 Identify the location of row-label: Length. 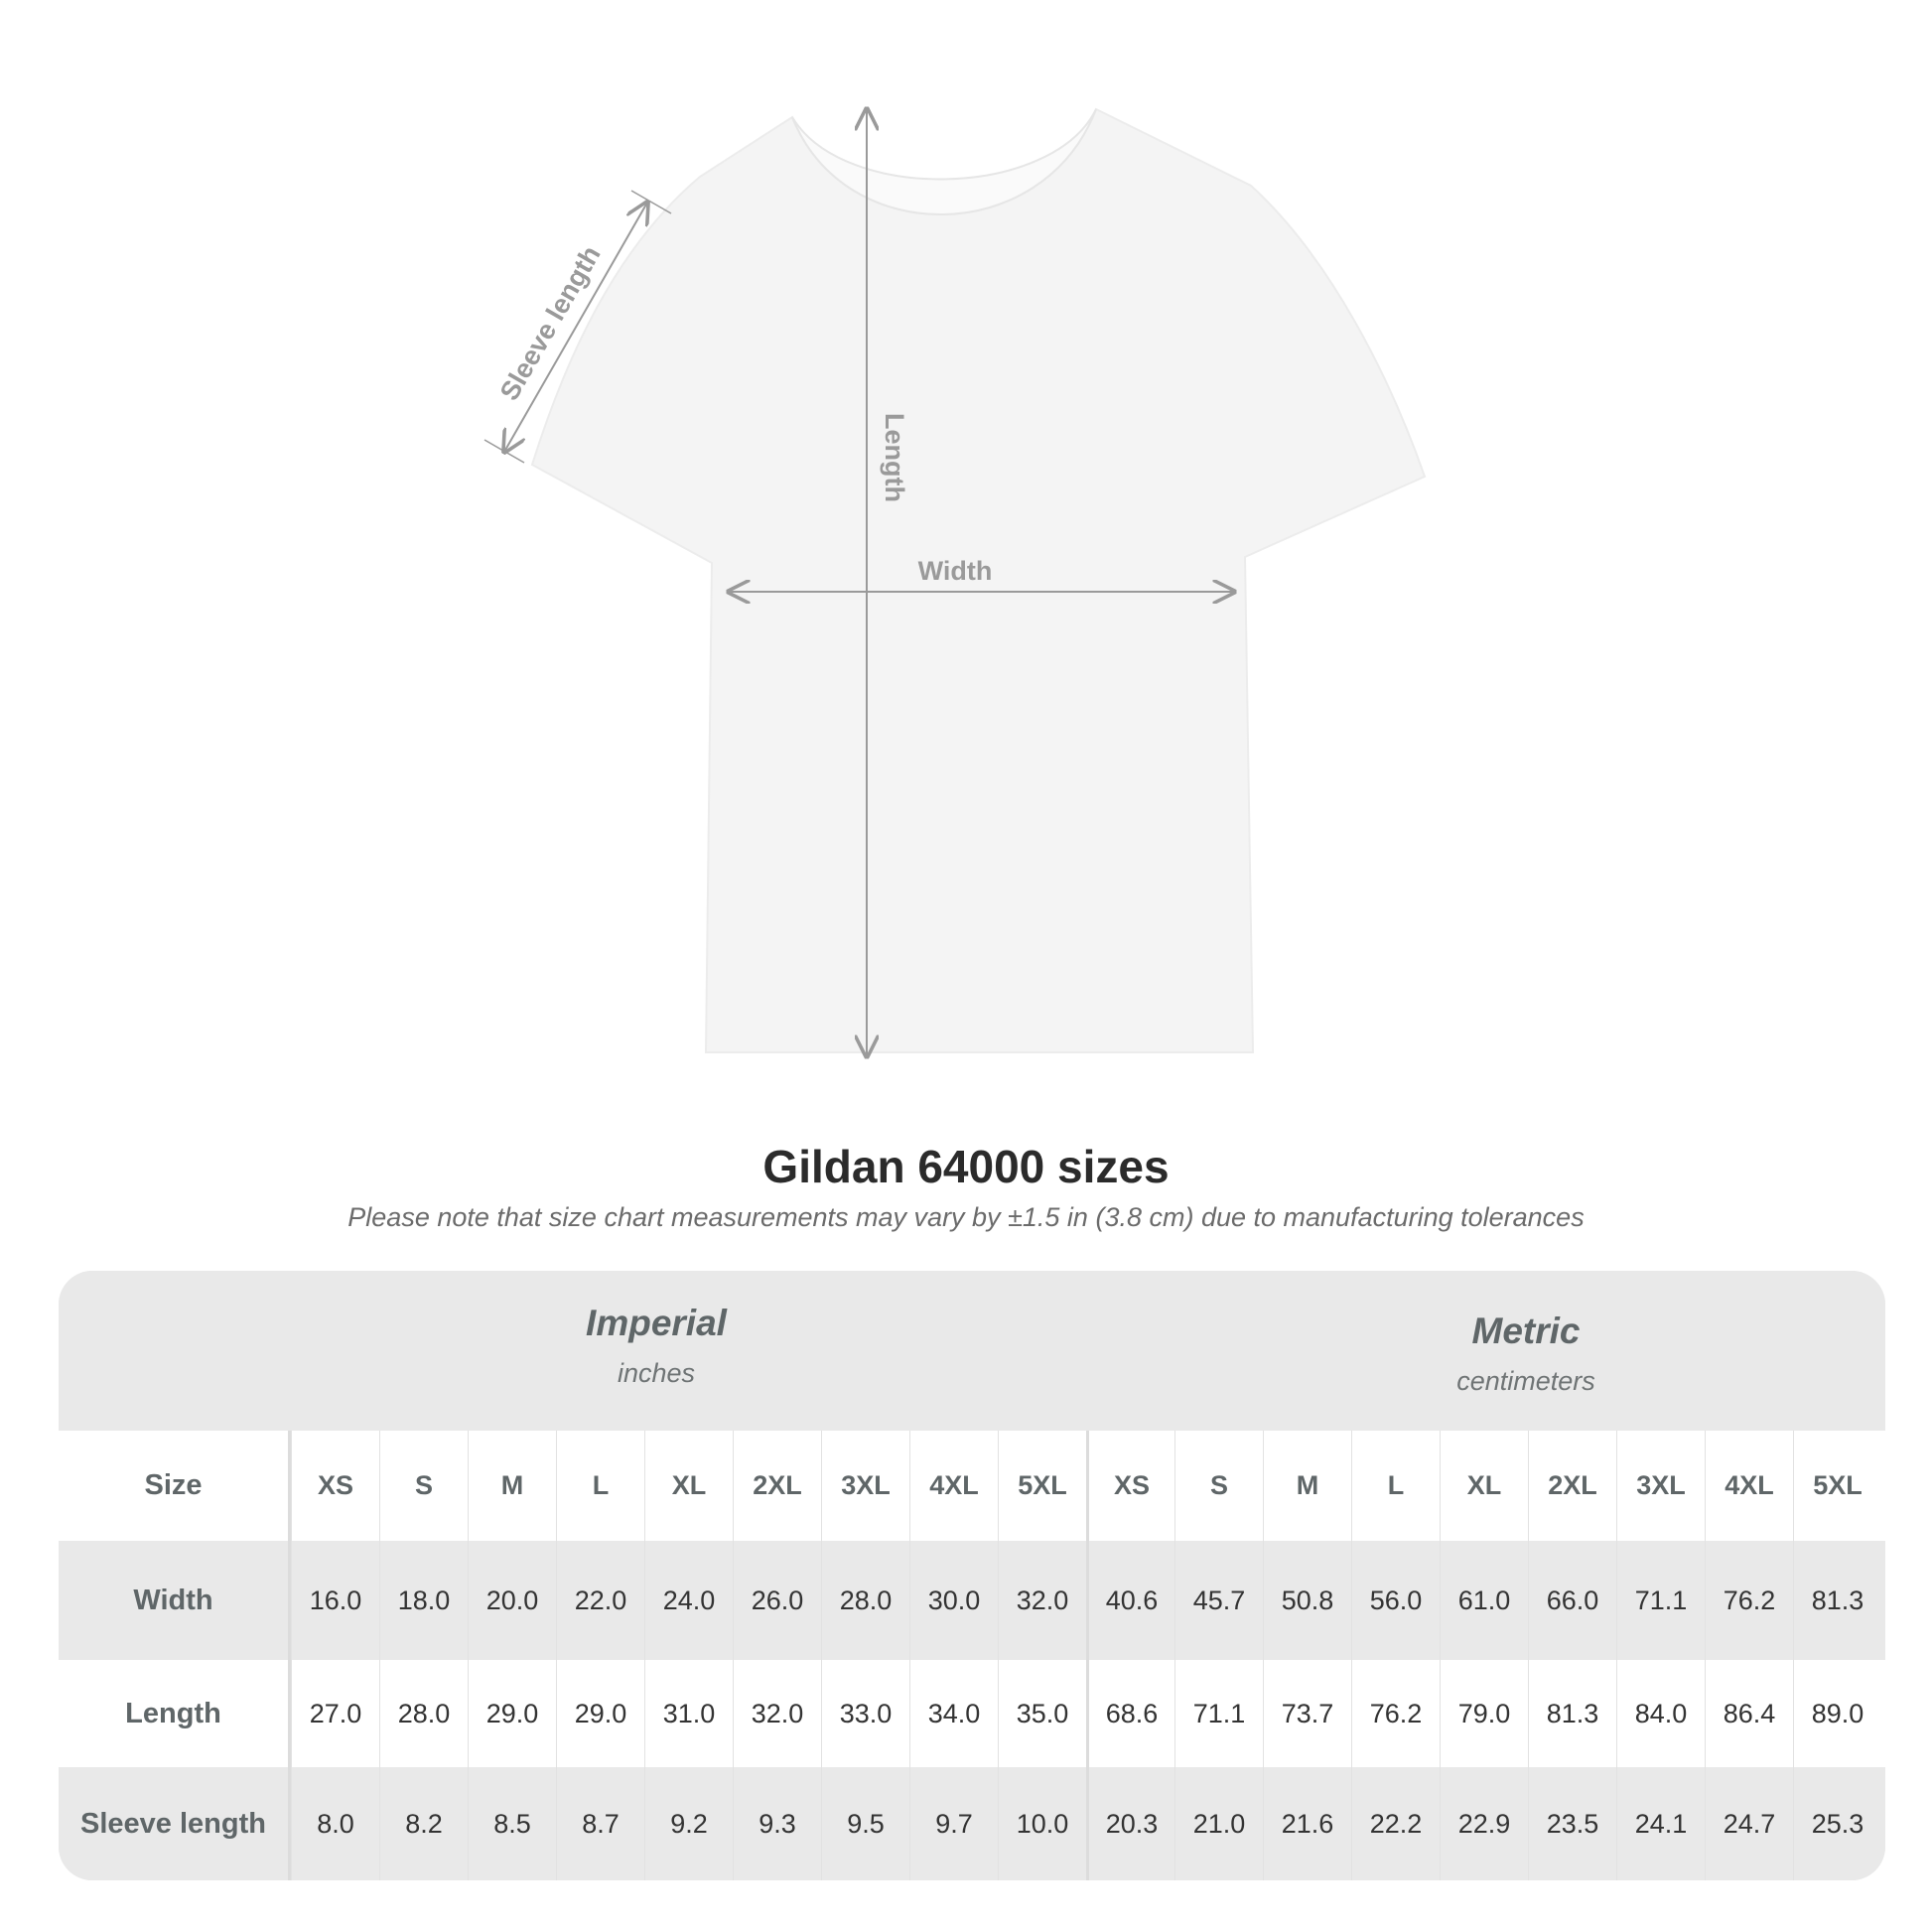
(175, 1714).